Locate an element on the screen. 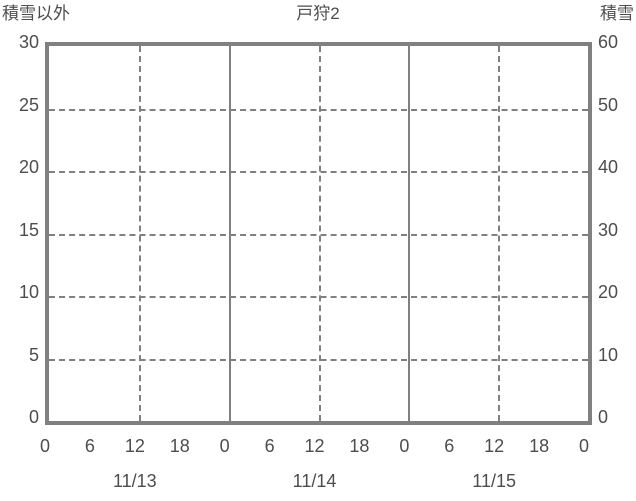 The image size is (636, 501). right-axis-tick-label: 30 is located at coordinates (608, 229).